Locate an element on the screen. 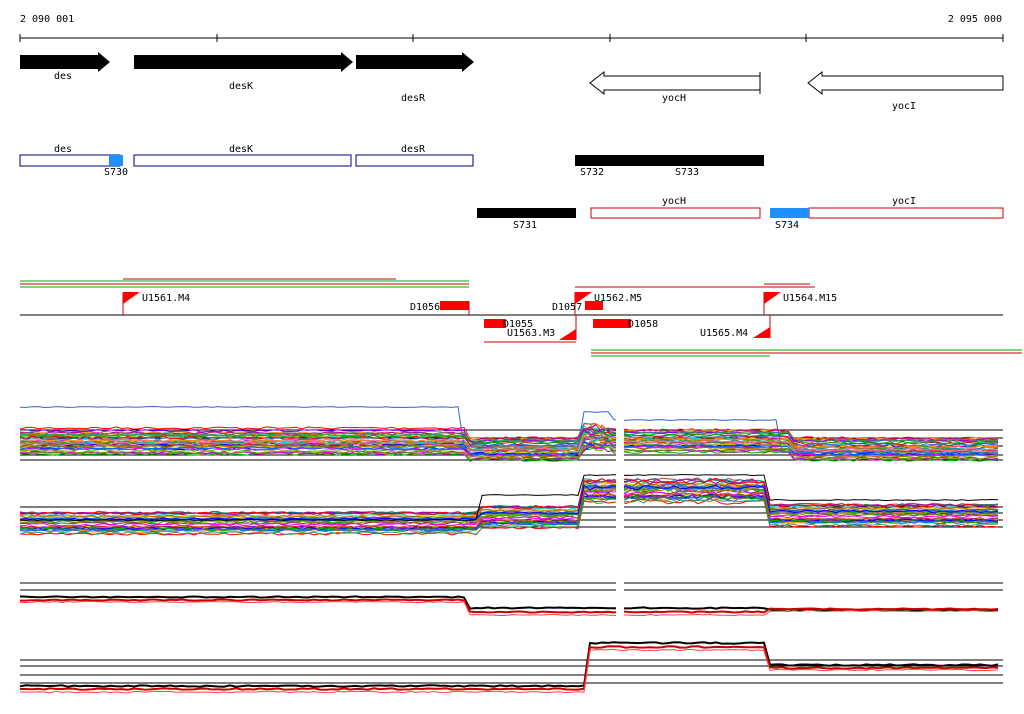 Image resolution: width=1024 pixels, height=714 pixels. gene-yocI: yocI is located at coordinates (905, 91).